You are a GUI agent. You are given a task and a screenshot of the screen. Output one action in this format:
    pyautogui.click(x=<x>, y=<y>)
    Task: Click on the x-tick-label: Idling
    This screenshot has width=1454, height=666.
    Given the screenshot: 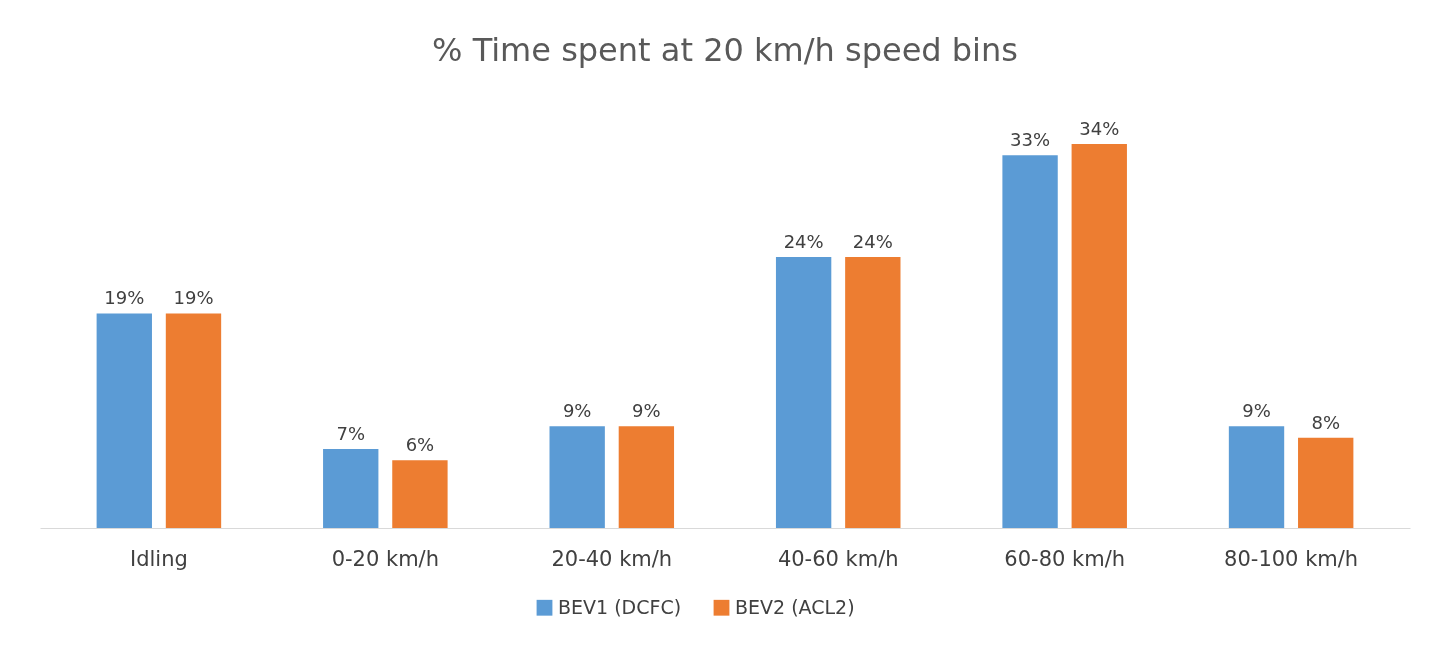 What is the action you would take?
    pyautogui.click(x=158, y=558)
    